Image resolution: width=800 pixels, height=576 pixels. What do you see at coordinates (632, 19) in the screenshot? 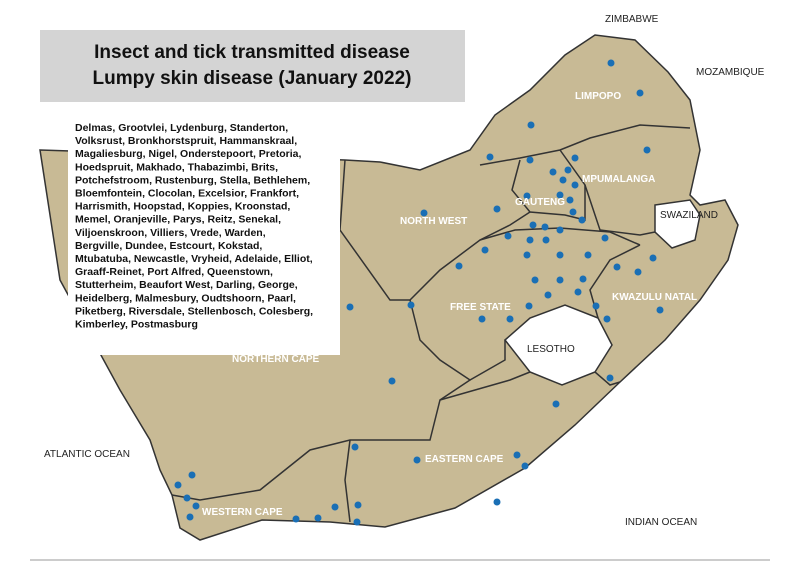
I see `country-label: ZIMBABWE` at bounding box center [632, 19].